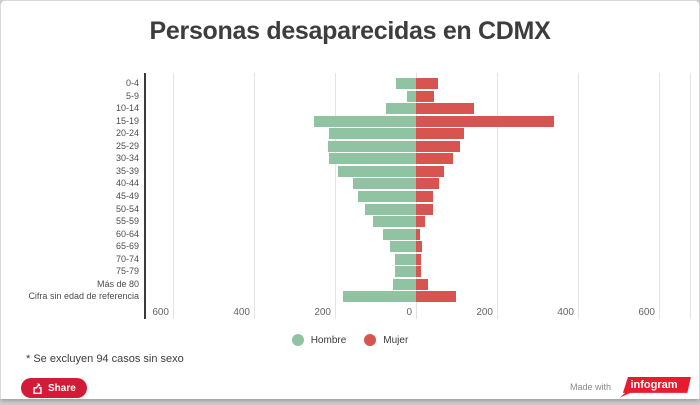 Image resolution: width=700 pixels, height=405 pixels. What do you see at coordinates (127, 195) in the screenshot?
I see `row-label: 45-49` at bounding box center [127, 195].